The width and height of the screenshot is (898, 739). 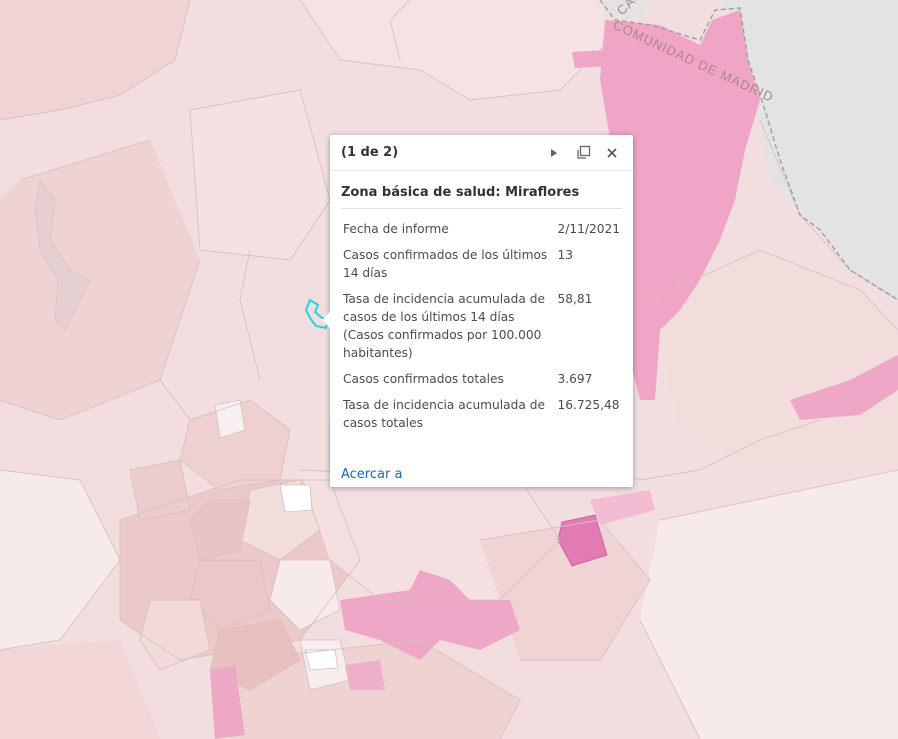 I want to click on attribute-label: Casos confirmados de los últimos 14 días, so click(x=445, y=264).